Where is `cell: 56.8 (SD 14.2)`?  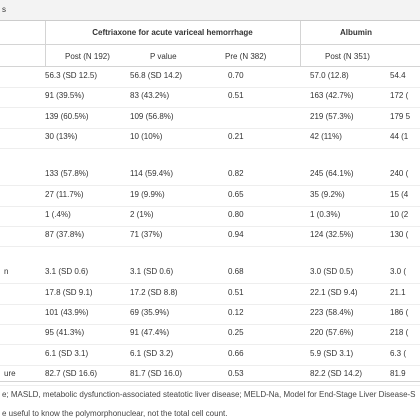 cell: 56.8 (SD 14.2) is located at coordinates (156, 75).